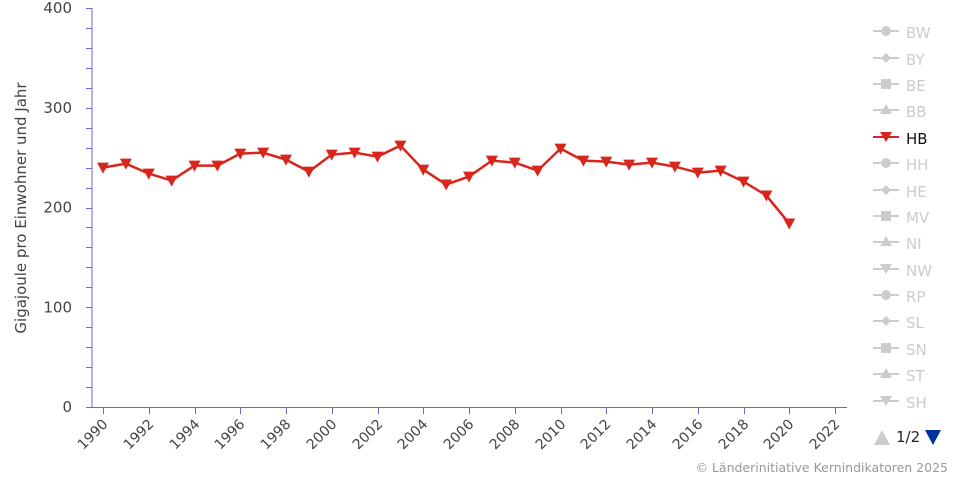 The height and width of the screenshot is (483, 960). What do you see at coordinates (413, 434) in the screenshot?
I see `x-tick-label: 2004` at bounding box center [413, 434].